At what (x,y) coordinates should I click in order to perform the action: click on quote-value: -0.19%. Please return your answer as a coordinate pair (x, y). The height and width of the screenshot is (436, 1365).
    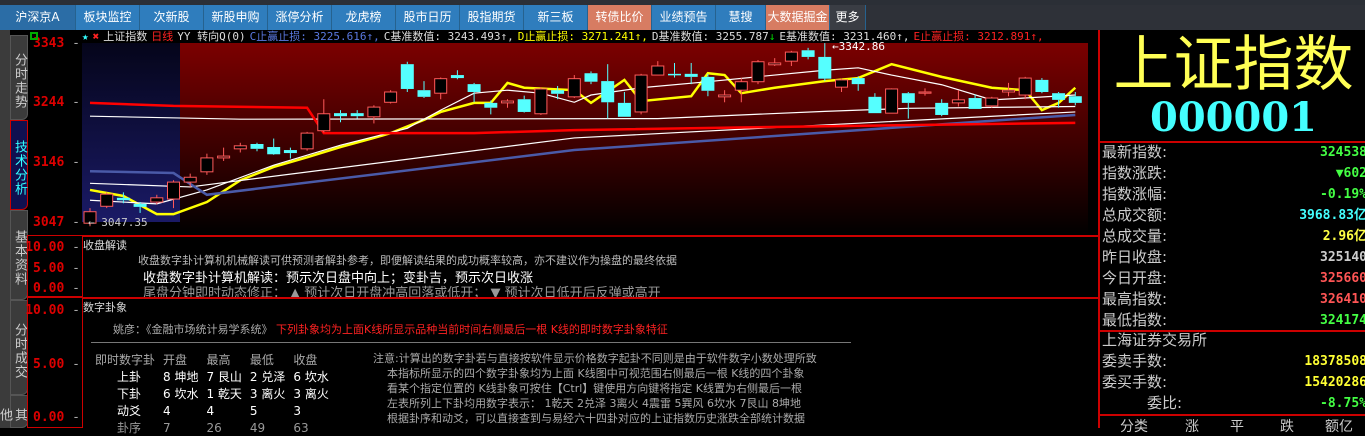
    Looking at the image, I should click on (1342, 194).